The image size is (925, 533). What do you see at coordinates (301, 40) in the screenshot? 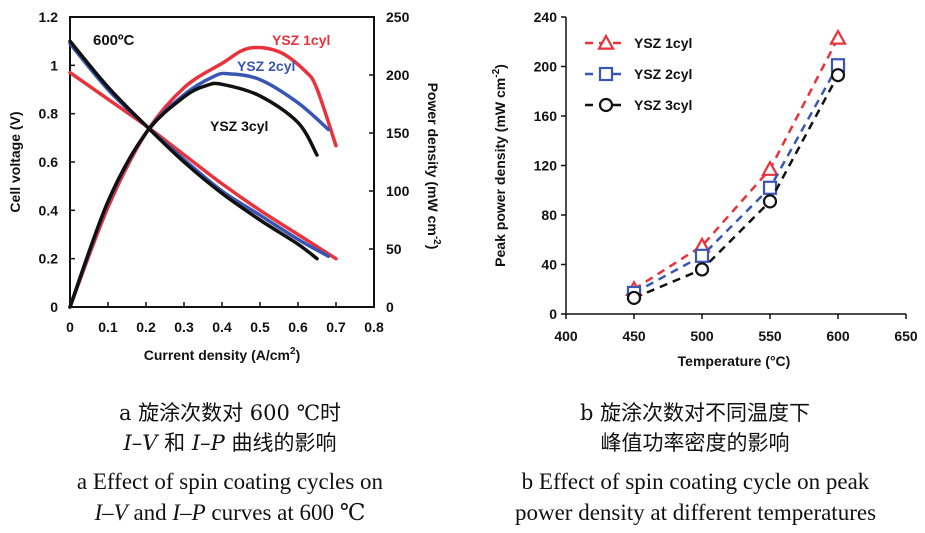
I see `chart-a-series-label-ysz-1cyl: YSZ 1cyl` at bounding box center [301, 40].